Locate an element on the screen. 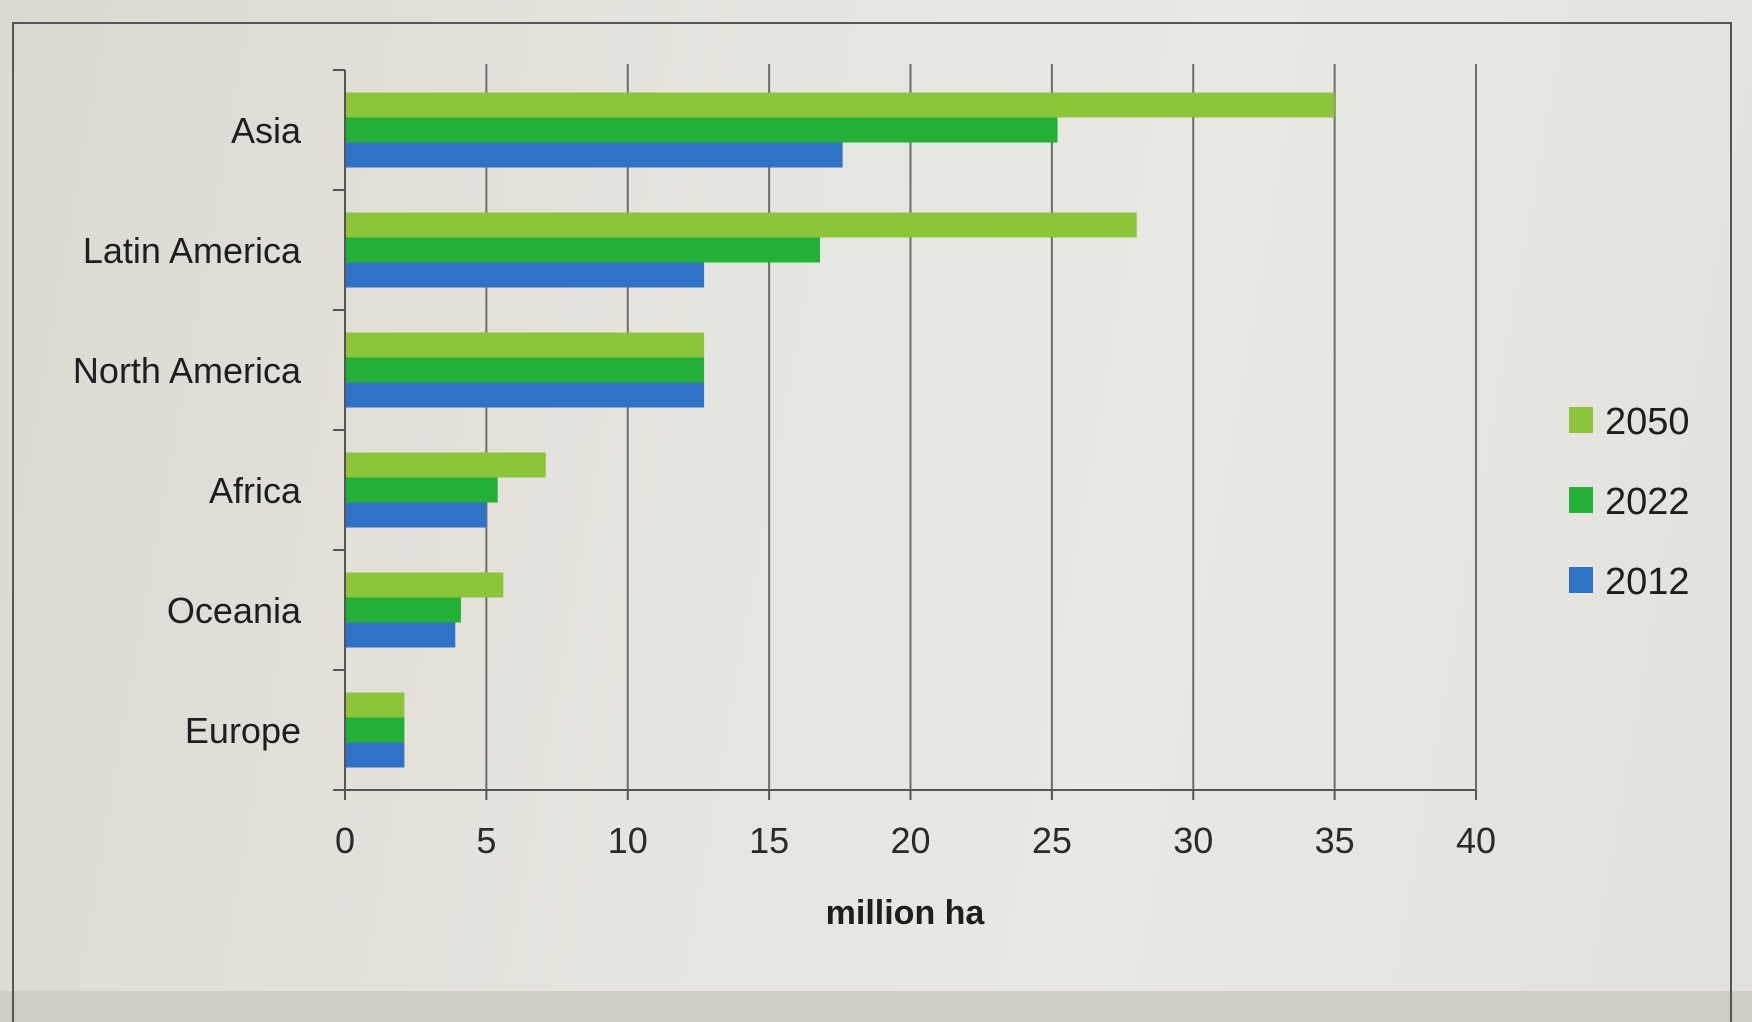 This screenshot has height=1022, width=1752. category-label: Latin America is located at coordinates (192, 250).